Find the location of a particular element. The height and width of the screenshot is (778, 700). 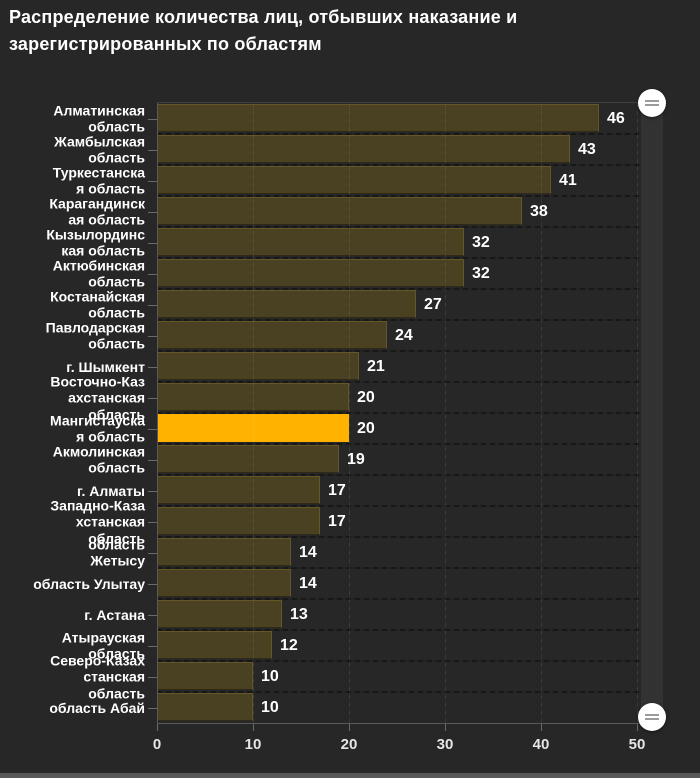

category-label: Жамбылская область is located at coordinates (99, 149).